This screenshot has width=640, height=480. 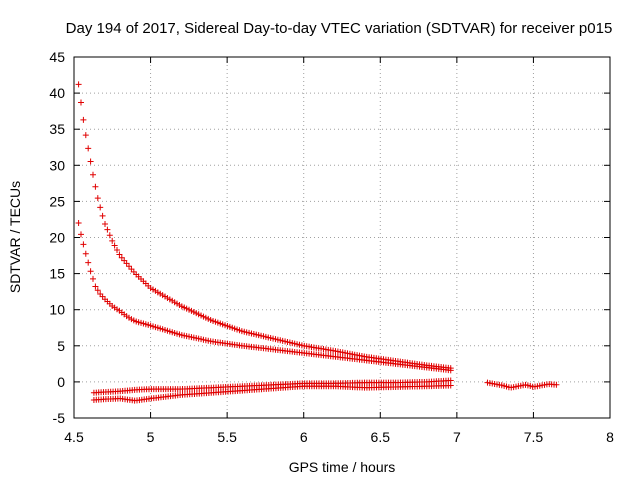 What do you see at coordinates (57, 274) in the screenshot?
I see `y-tick-label: 15` at bounding box center [57, 274].